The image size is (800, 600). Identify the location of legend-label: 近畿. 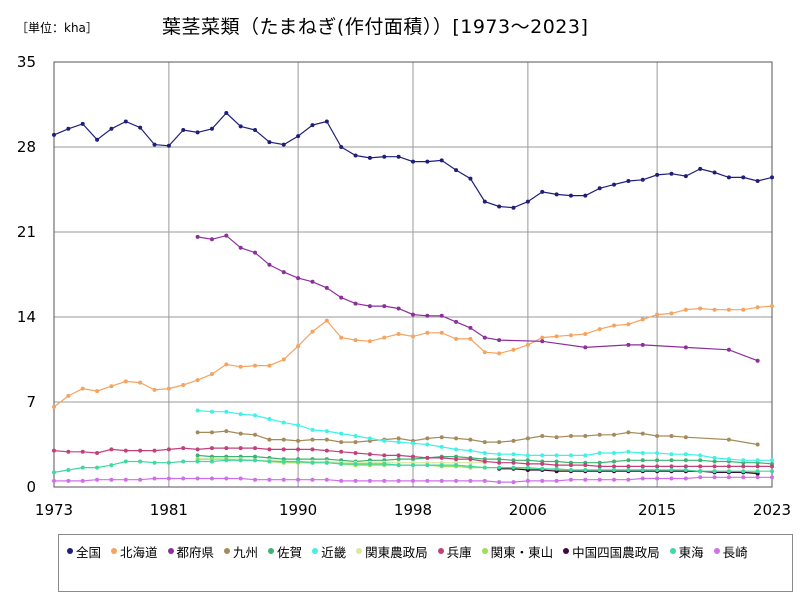
(334, 552).